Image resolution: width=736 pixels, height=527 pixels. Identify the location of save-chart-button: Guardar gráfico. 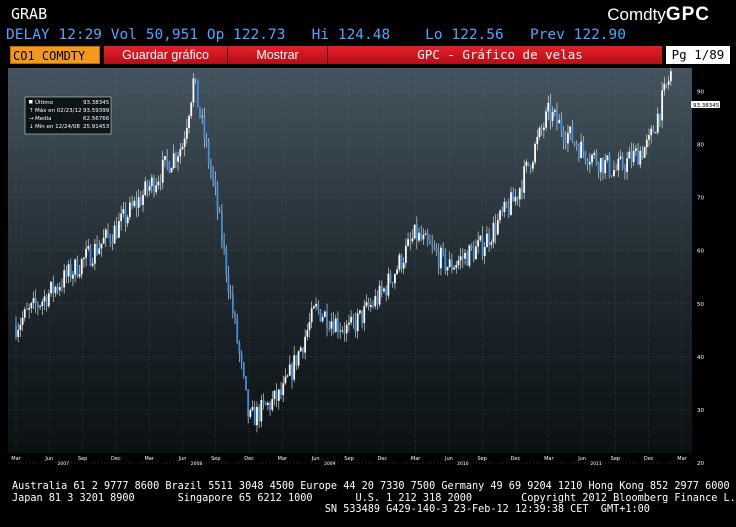
(166, 55).